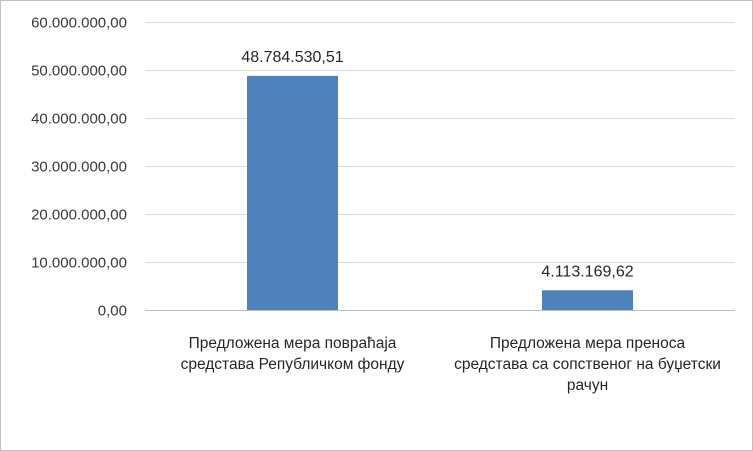 The height and width of the screenshot is (451, 753). I want to click on y-tick-label: 30.000.000,00, so click(79, 167).